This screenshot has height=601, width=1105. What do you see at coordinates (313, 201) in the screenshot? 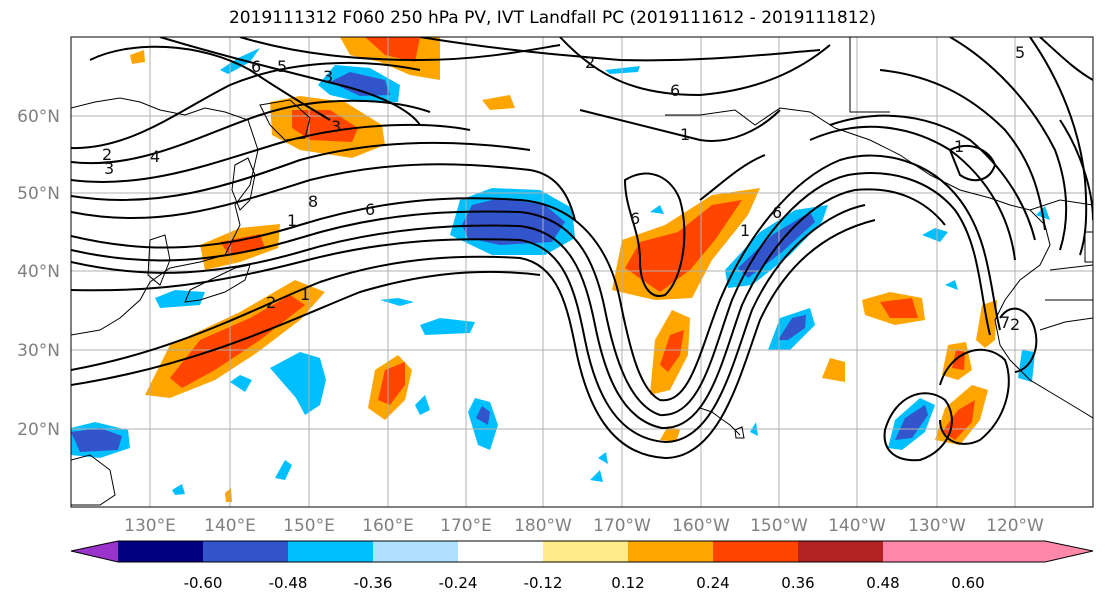
I see `contour-label: 8` at bounding box center [313, 201].